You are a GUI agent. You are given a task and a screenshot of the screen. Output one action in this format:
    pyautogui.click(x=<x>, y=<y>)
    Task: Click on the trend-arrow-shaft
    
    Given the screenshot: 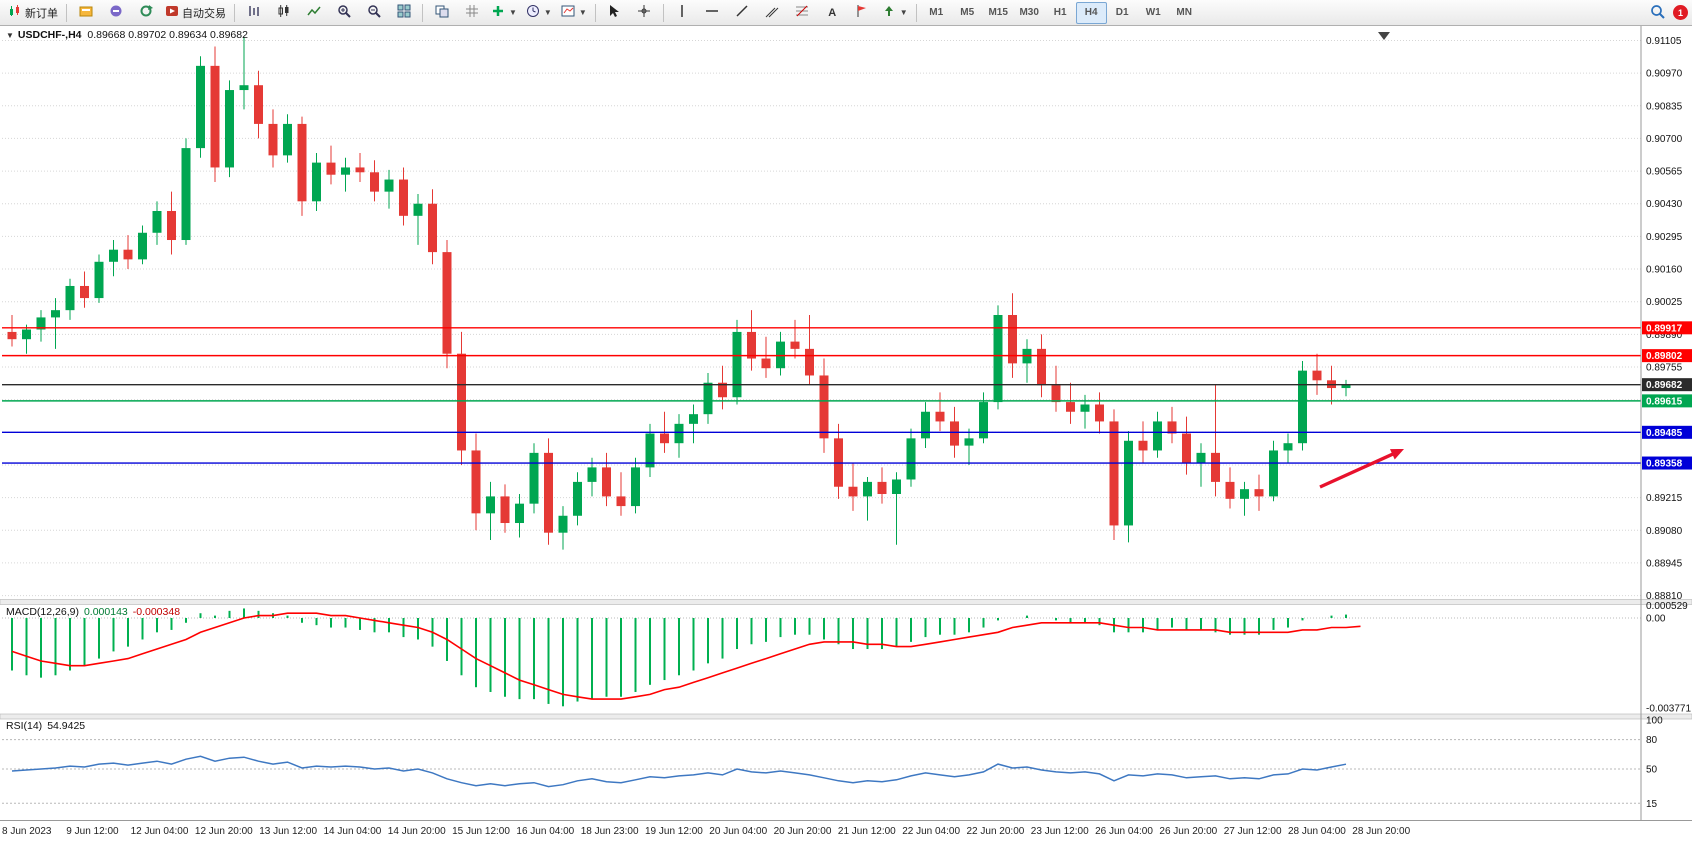 What is the action you would take?
    pyautogui.click(x=1358, y=469)
    